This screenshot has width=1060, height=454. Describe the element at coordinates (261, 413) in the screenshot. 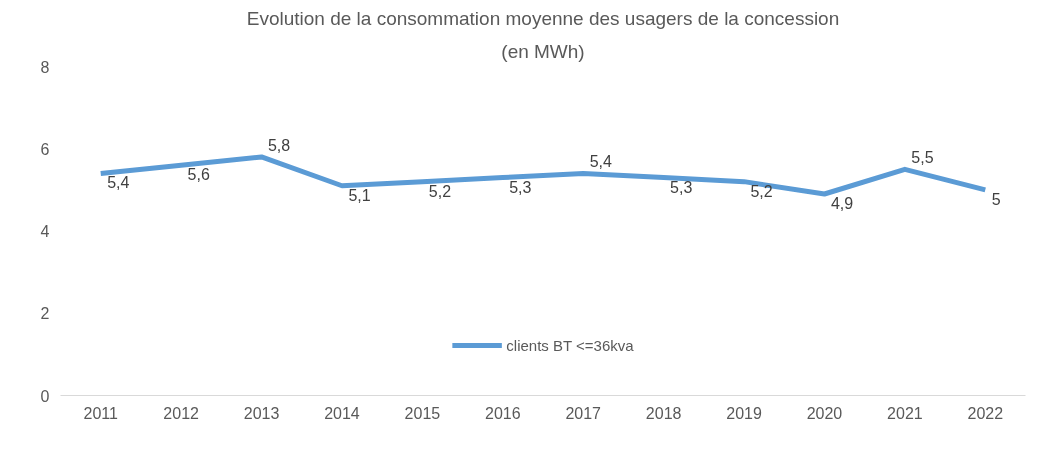

I see `x-tick-label: 2013` at that location.